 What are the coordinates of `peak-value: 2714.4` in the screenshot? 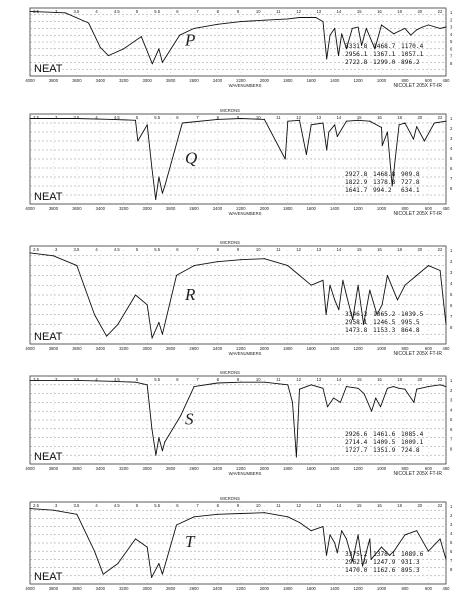 It's located at (356, 442).